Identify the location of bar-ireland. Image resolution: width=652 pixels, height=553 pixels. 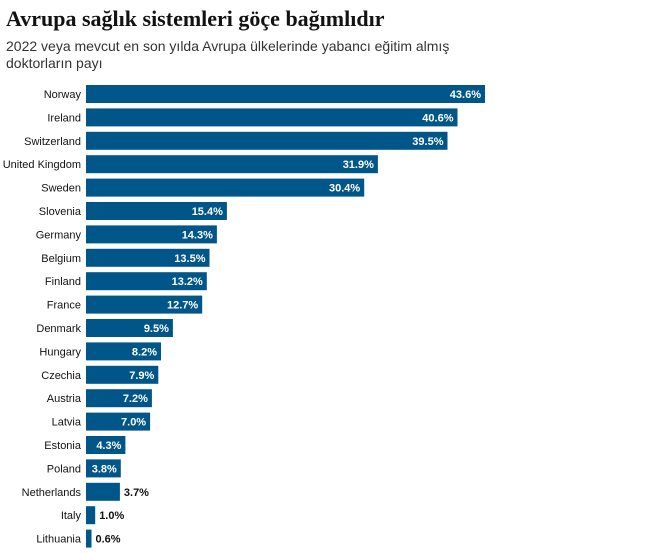
(272, 117).